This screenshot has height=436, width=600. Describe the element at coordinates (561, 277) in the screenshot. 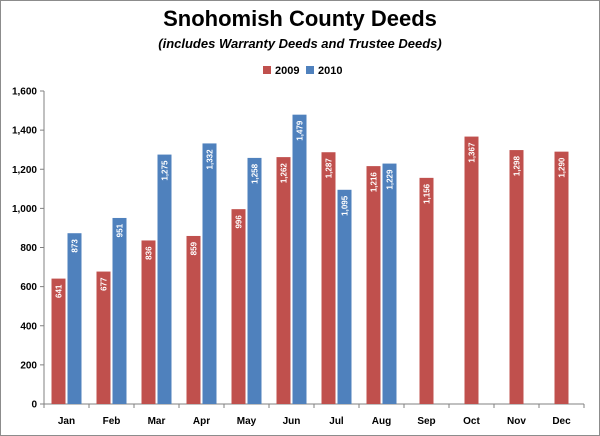

I see `bar-2009-dec` at that location.